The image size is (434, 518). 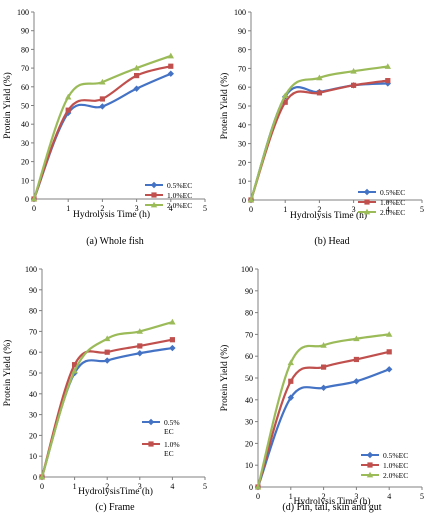 I want to click on y-tick-label: 10, so click(x=25, y=180).